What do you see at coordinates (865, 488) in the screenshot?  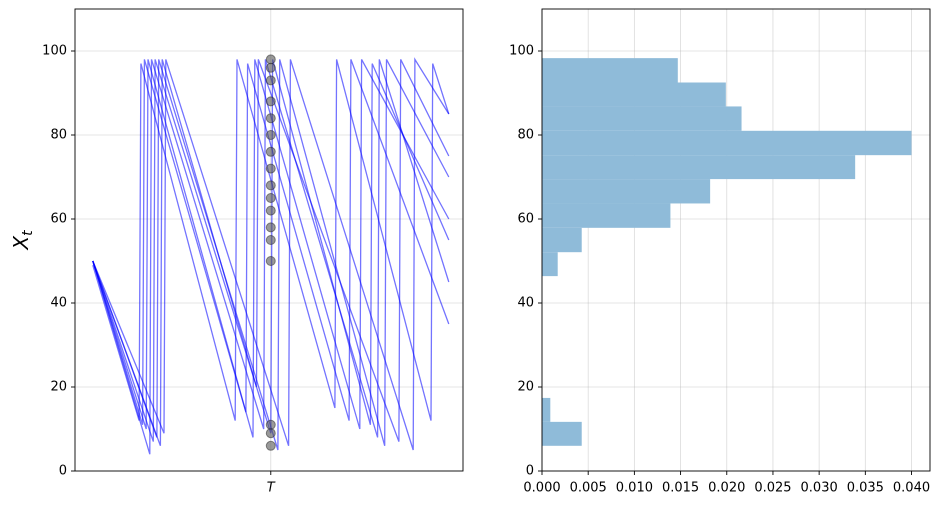 I see `x-tick-label: 0.035` at bounding box center [865, 488].